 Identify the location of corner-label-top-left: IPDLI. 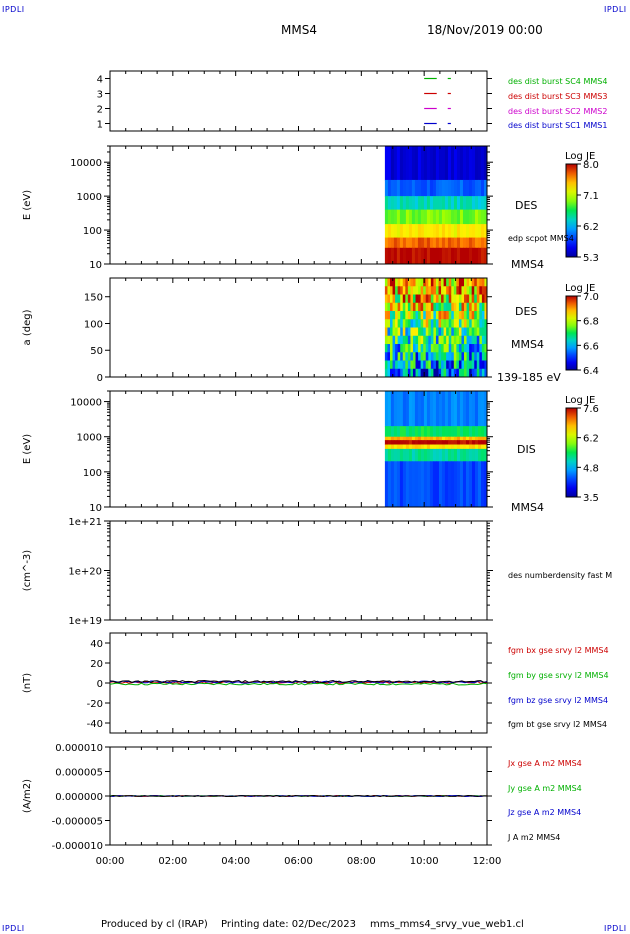
(13, 9).